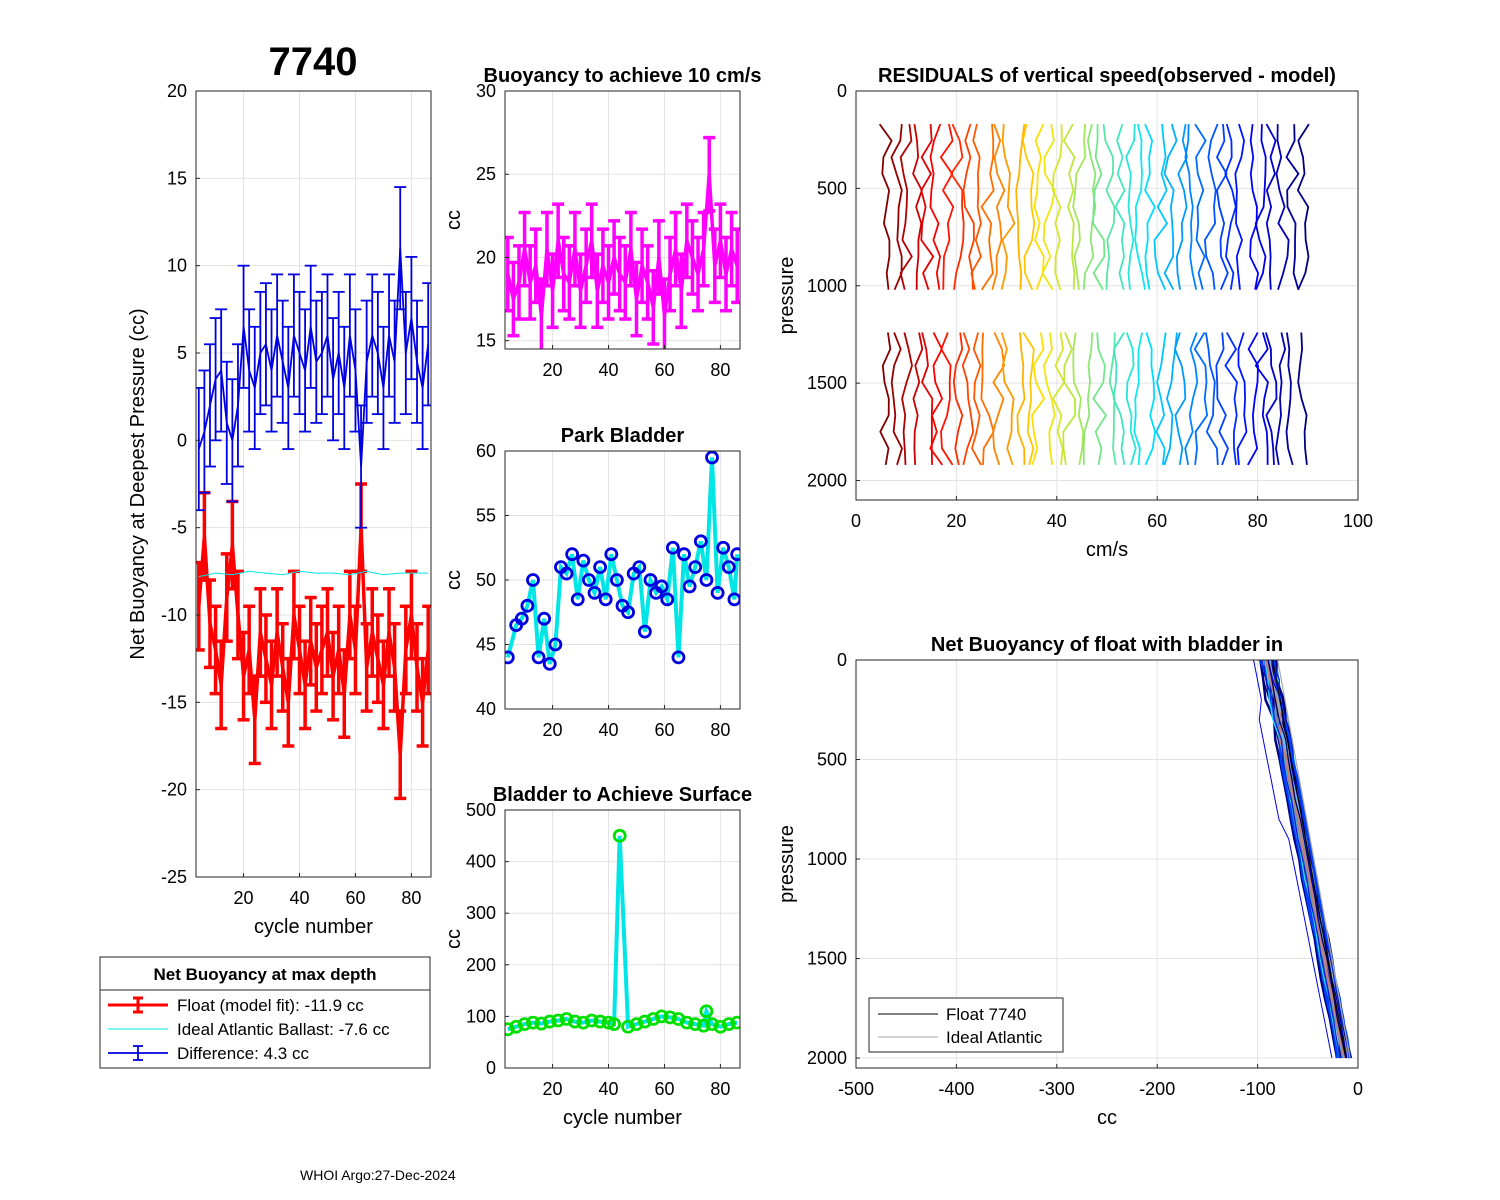 The height and width of the screenshot is (1200, 1500). What do you see at coordinates (243, 1053) in the screenshot?
I see `legend-entry: Difference: 4.3 cc` at bounding box center [243, 1053].